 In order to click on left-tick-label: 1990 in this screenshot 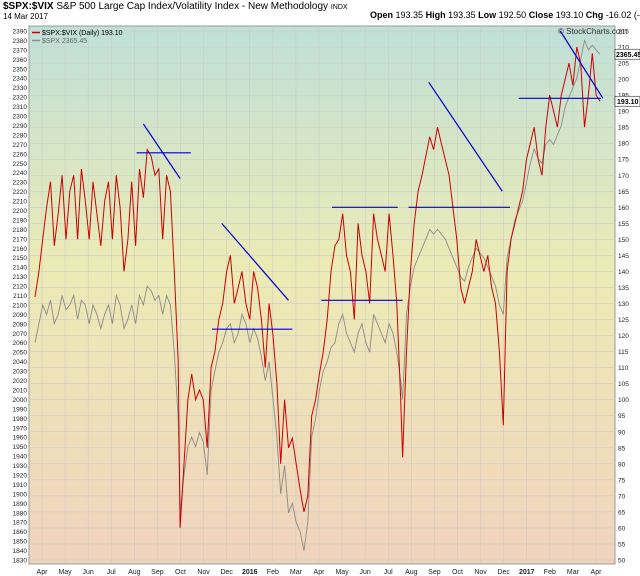, I will do `click(20, 409)`.